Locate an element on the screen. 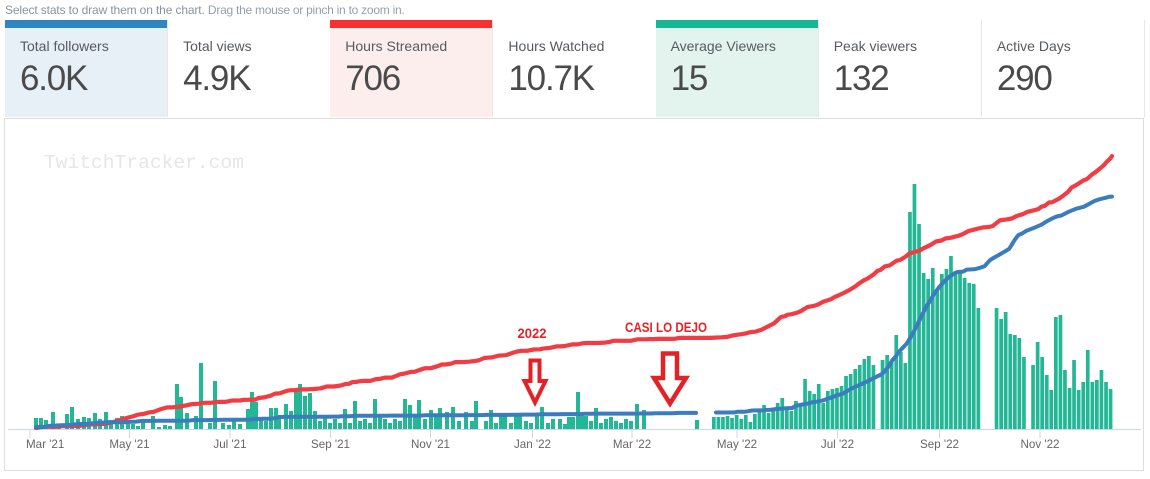  svg-text: Sep '21 is located at coordinates (330, 444).